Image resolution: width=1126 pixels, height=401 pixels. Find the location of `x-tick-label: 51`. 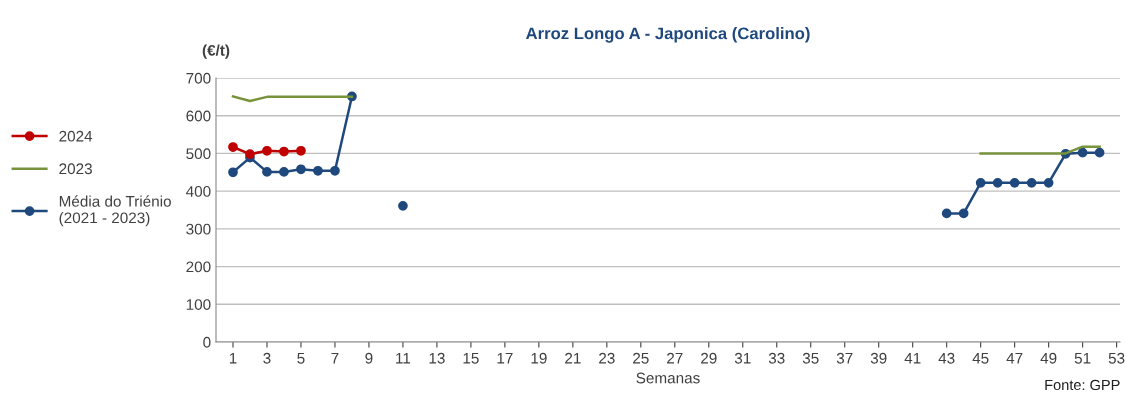

x-tick-label: 51 is located at coordinates (1082, 358).